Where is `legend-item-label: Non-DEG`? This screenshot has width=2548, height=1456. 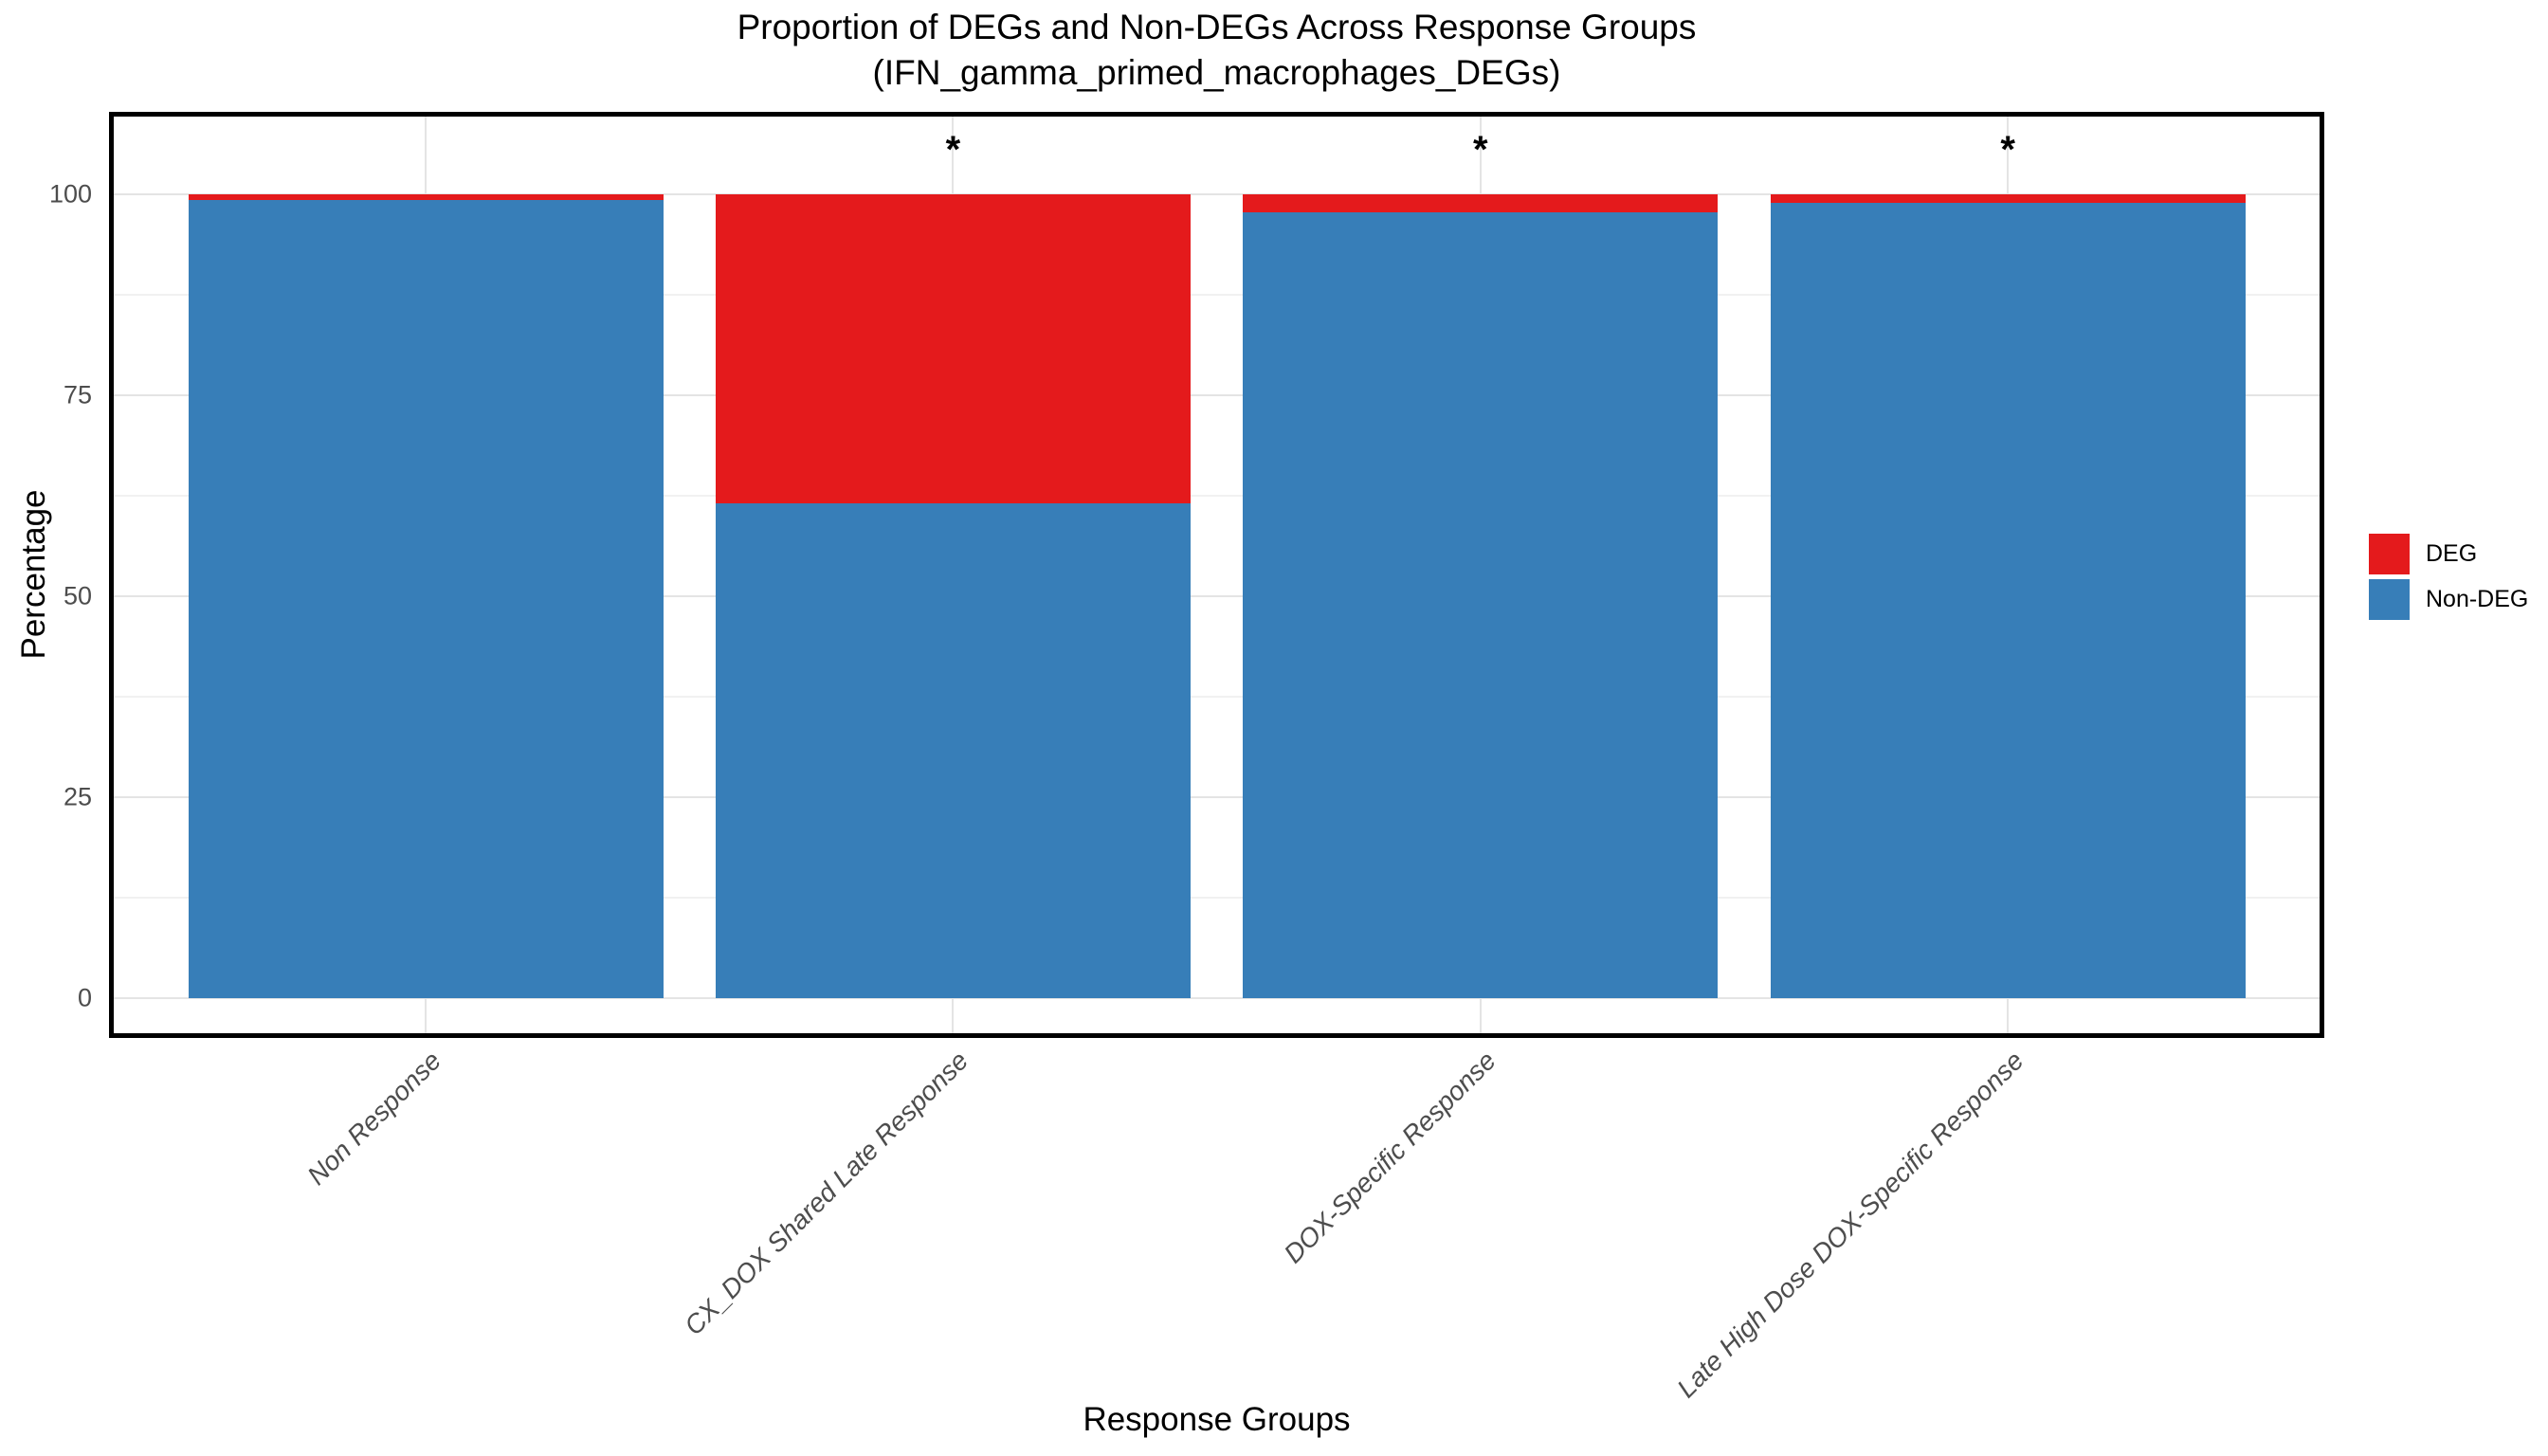
legend-item-label: Non-DEG is located at coordinates (2477, 599).